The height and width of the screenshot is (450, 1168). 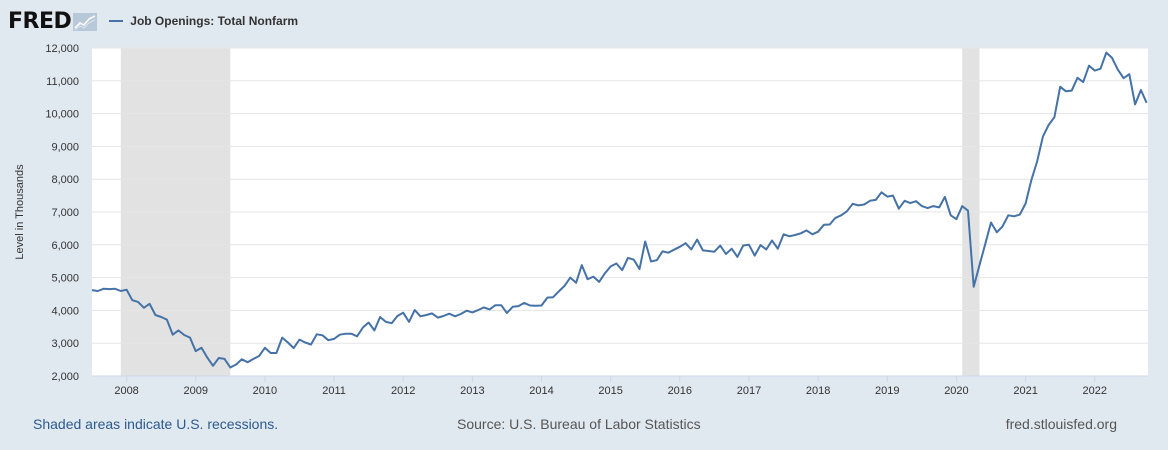 What do you see at coordinates (541, 391) in the screenshot?
I see `x-tick-label: 2014` at bounding box center [541, 391].